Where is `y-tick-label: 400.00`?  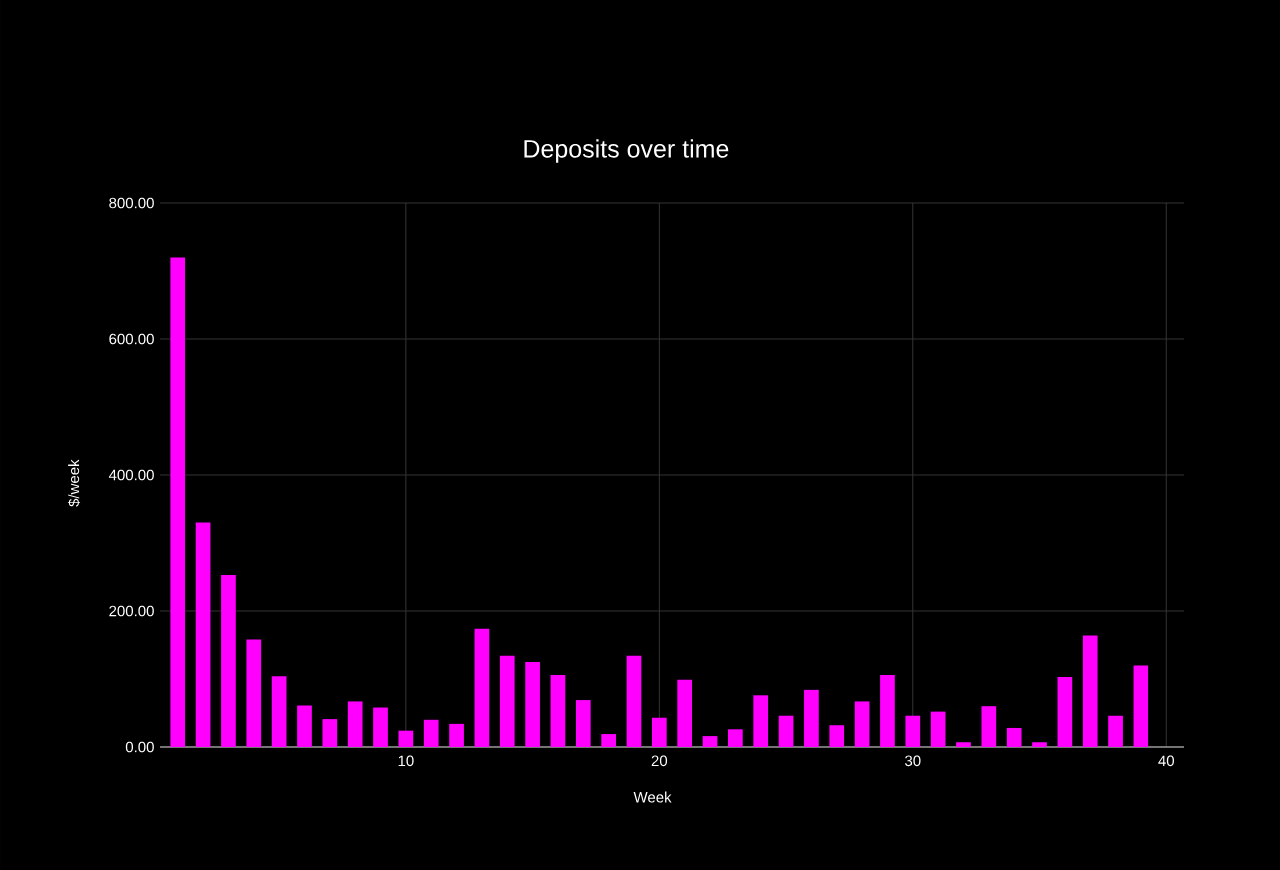
y-tick-label: 400.00 is located at coordinates (131, 475).